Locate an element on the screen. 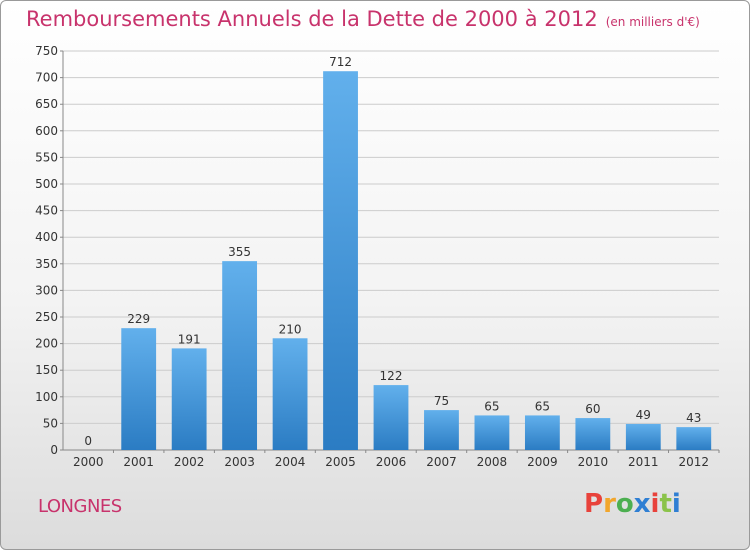 The height and width of the screenshot is (550, 750). chart-unit: (en milliers d'€) is located at coordinates (652, 22).